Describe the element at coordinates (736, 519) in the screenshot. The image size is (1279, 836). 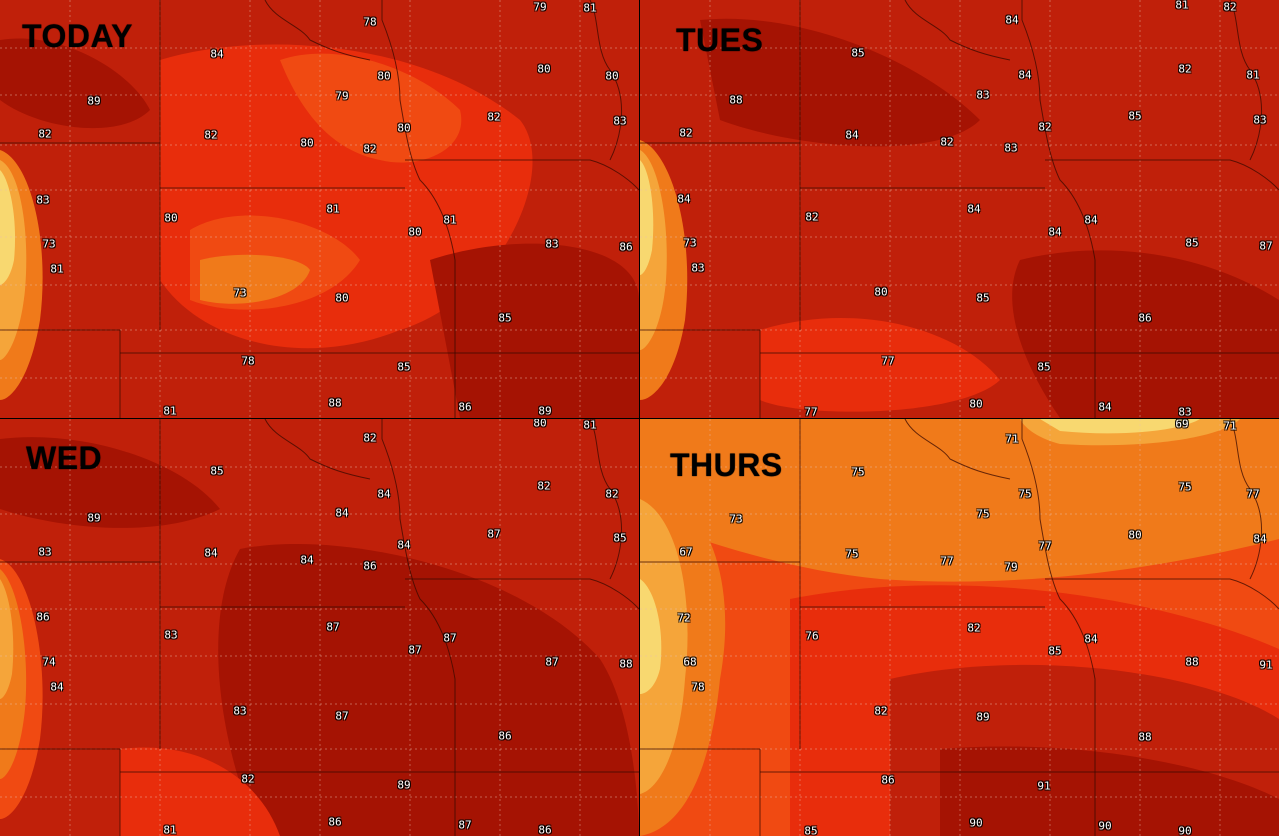
I see `temperature-value: 73` at that location.